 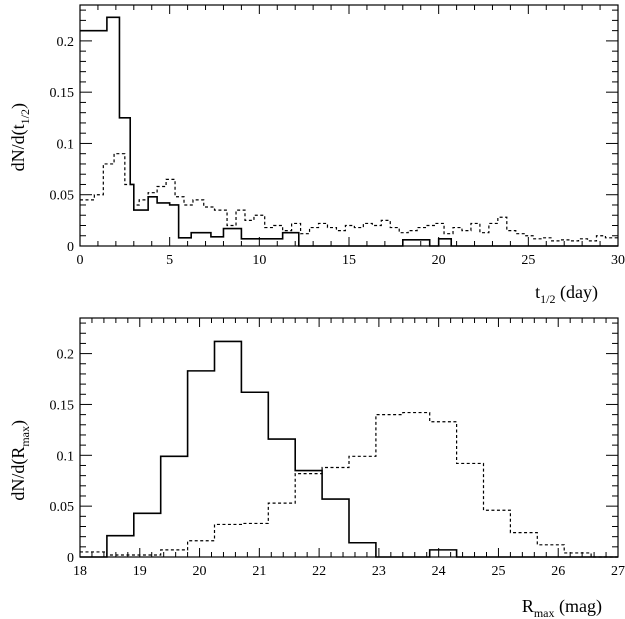 I want to click on x-tick-label: 15, so click(x=349, y=260).